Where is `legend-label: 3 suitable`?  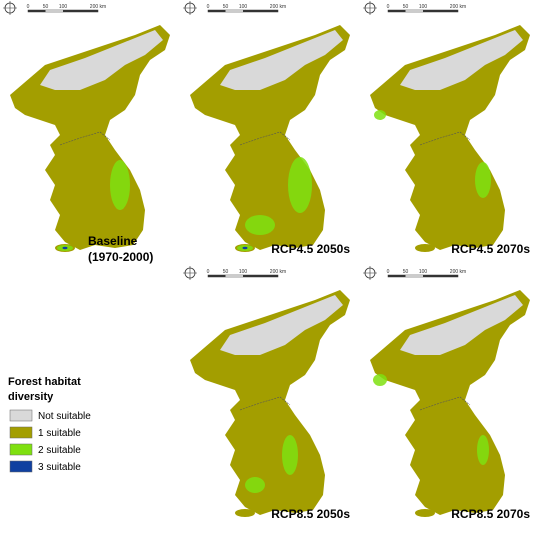
legend-label: 3 suitable is located at coordinates (59, 467).